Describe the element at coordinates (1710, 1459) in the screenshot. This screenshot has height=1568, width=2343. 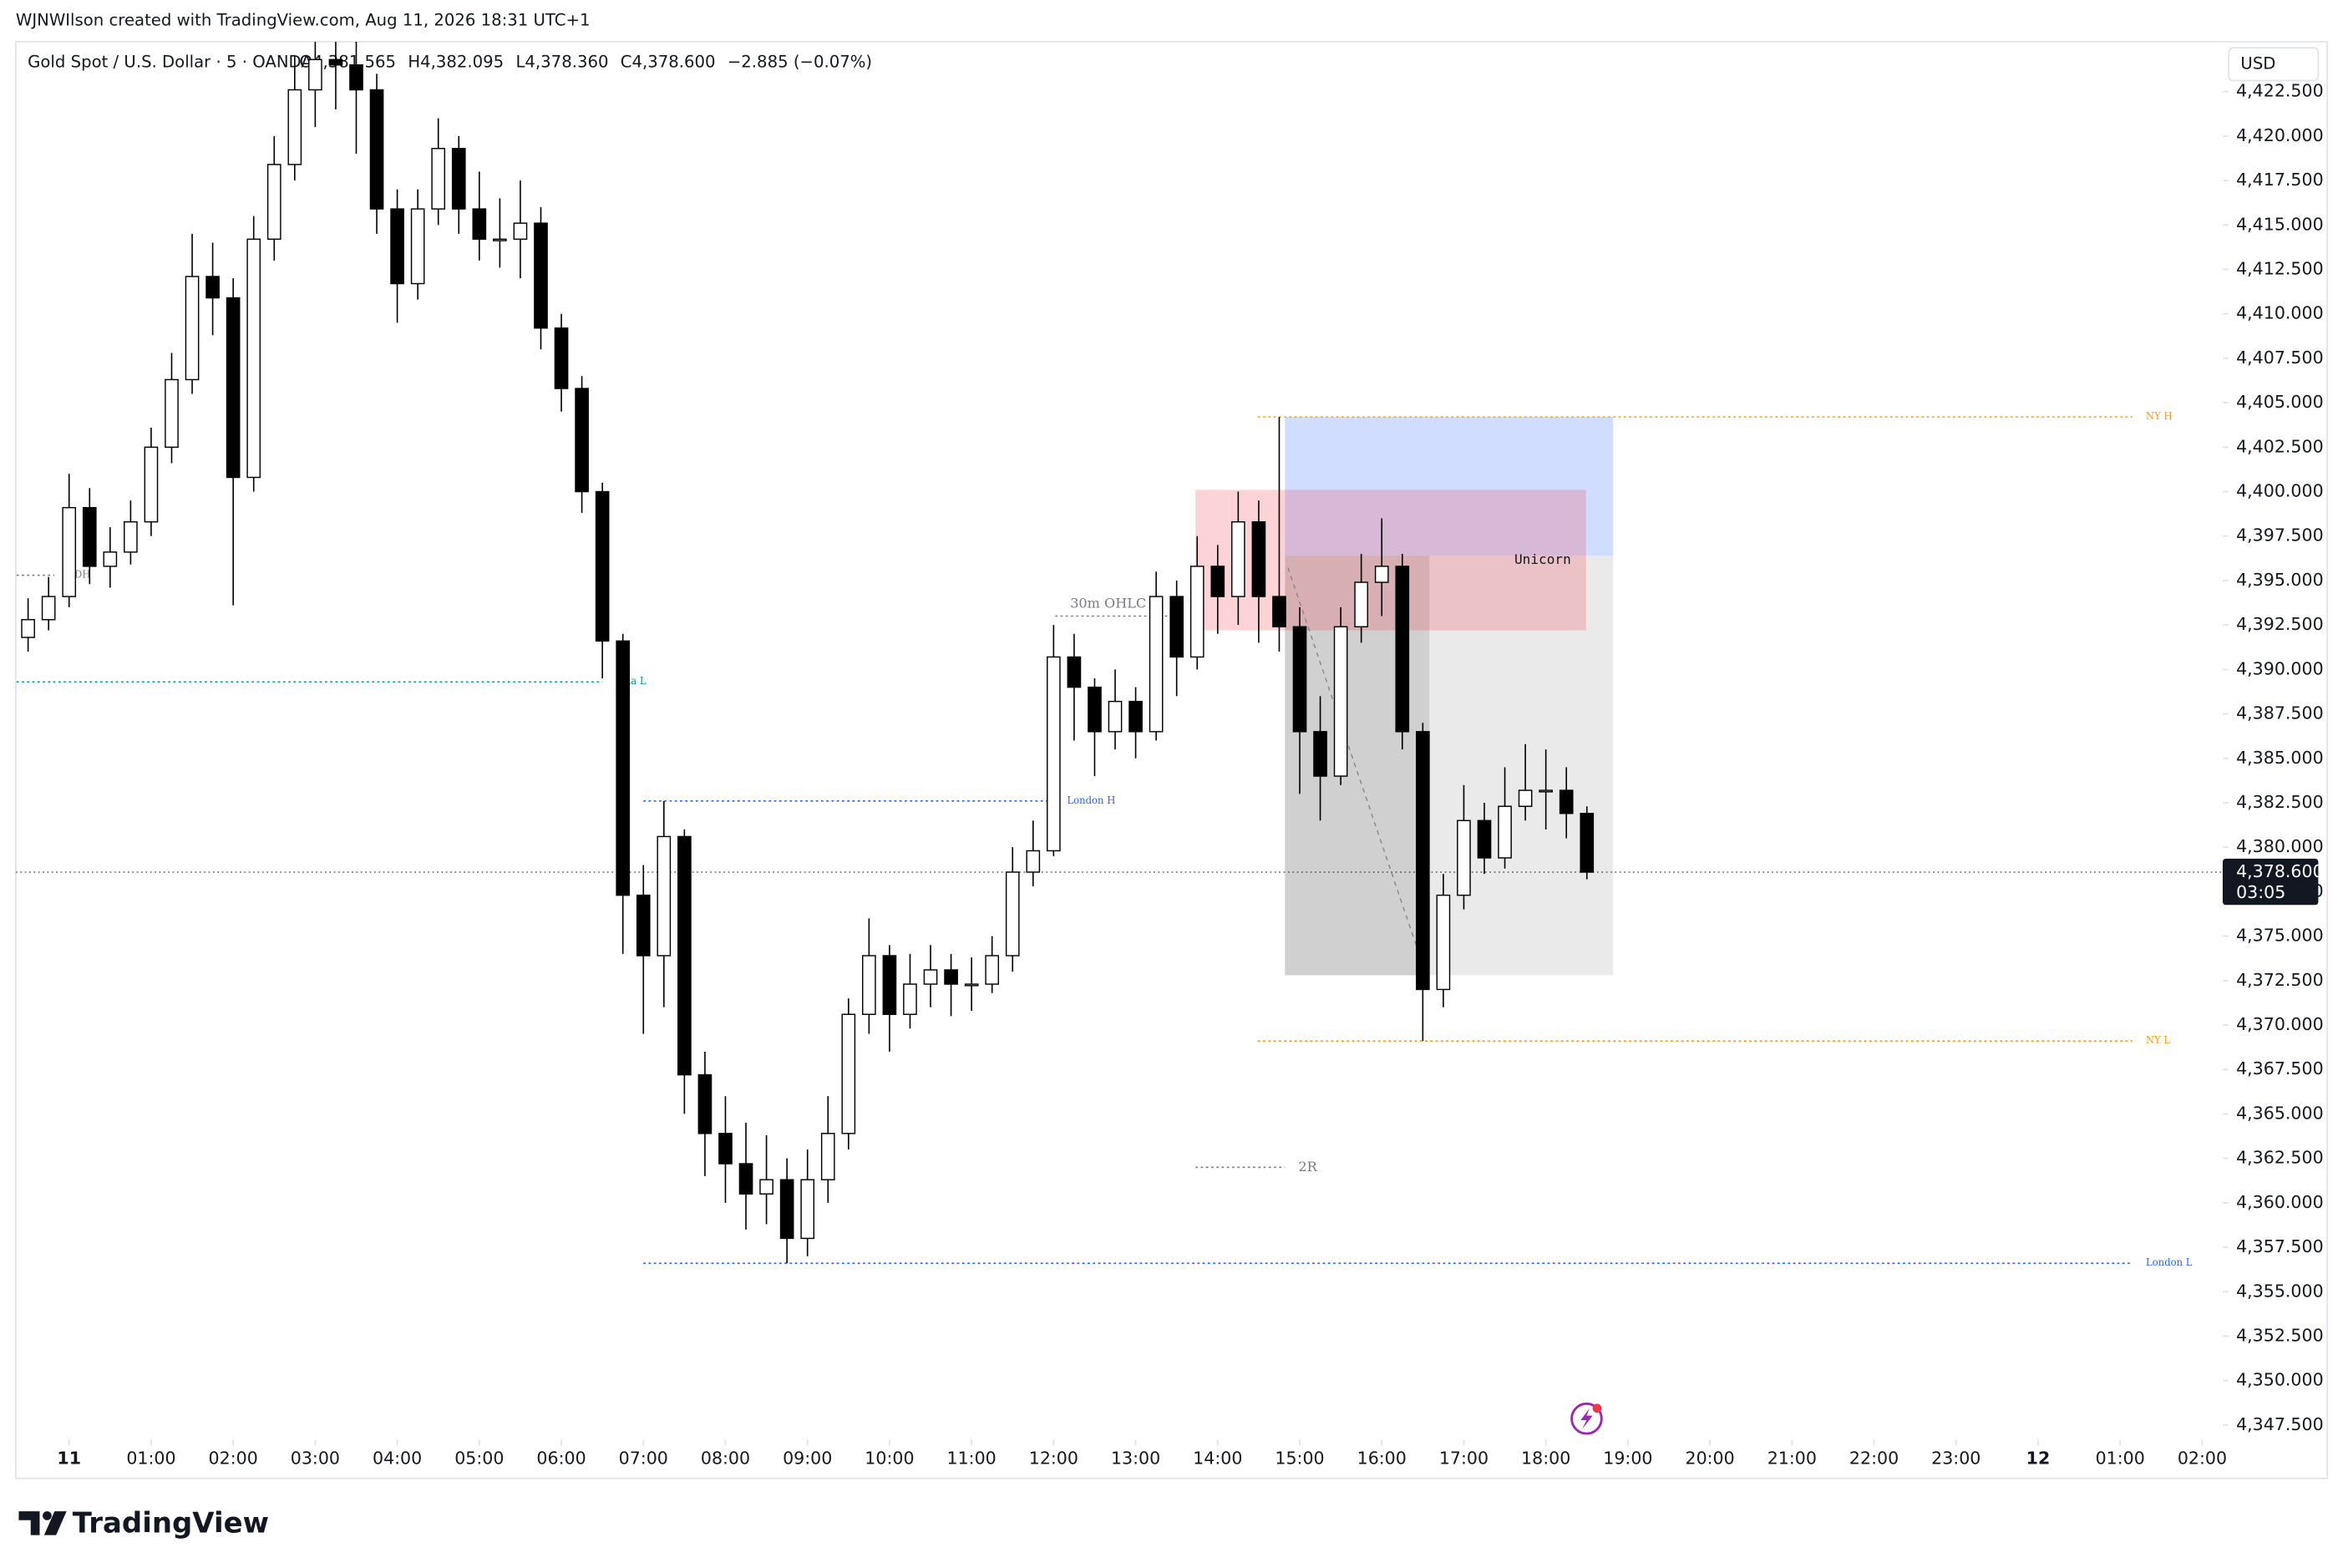
I see `x-tick-label: 20:00` at that location.